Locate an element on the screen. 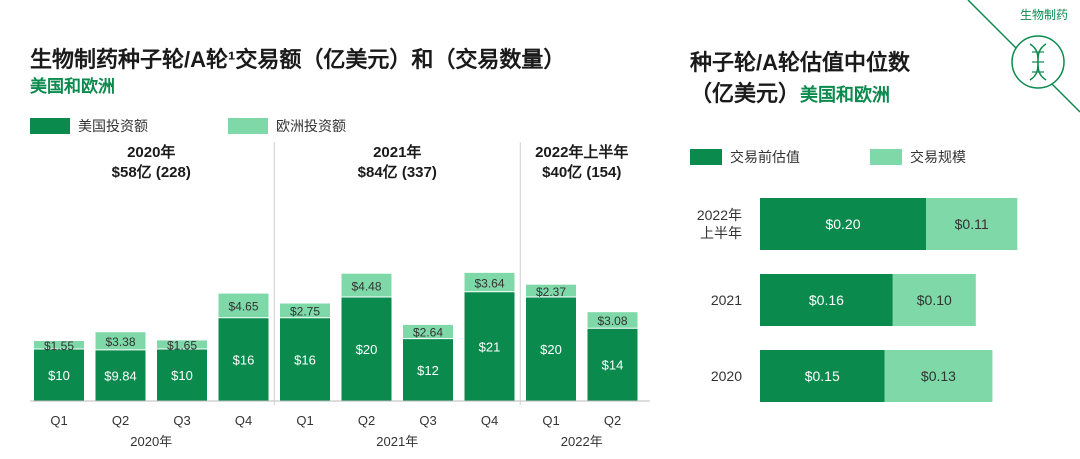 This screenshot has width=1080, height=459. right-chart-title: 种子轮/A轮估值中位数 is located at coordinates (800, 62).